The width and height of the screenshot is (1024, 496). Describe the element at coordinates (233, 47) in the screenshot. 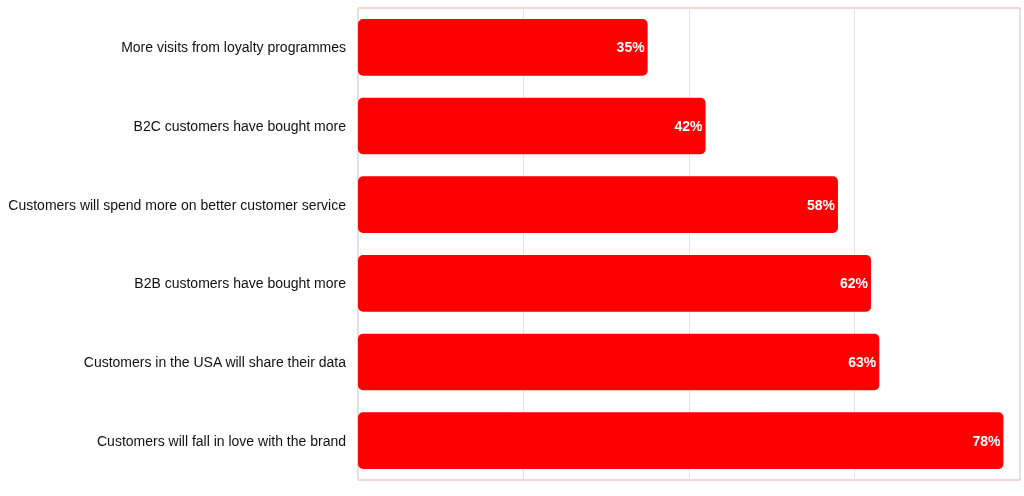

I see `y-tick-label: More visits from loyalty programmes` at that location.